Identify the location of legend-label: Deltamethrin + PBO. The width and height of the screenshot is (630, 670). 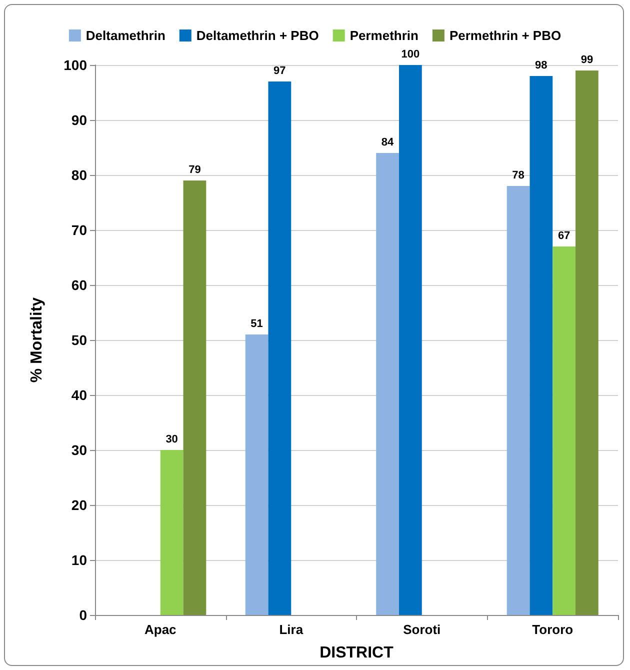
(257, 35).